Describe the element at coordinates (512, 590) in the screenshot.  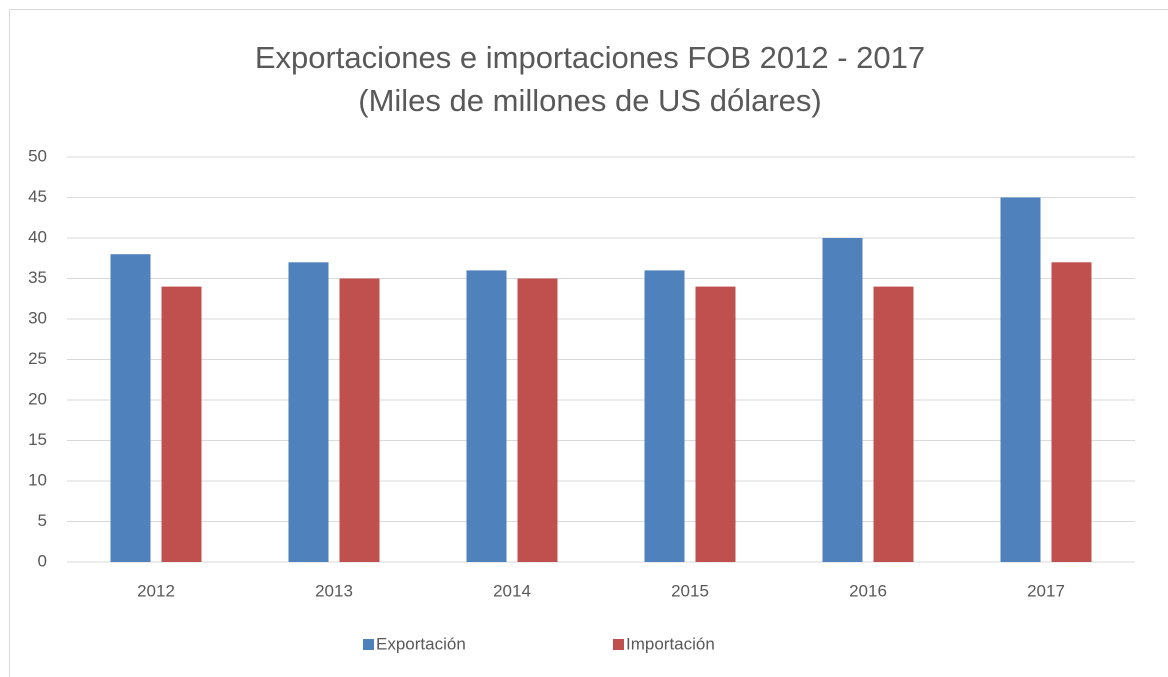
I see `x-tick-label: 2014` at that location.